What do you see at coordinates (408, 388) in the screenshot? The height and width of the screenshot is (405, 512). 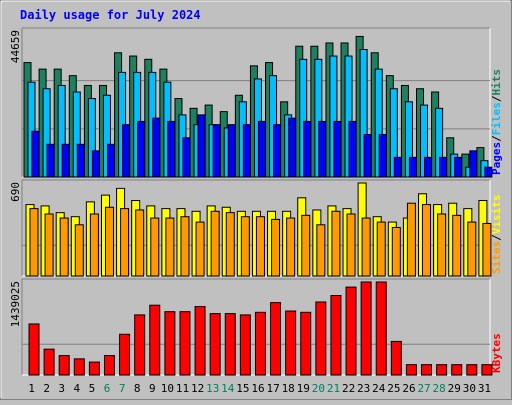 I see `x-tick-label-day-26: 26` at bounding box center [408, 388].